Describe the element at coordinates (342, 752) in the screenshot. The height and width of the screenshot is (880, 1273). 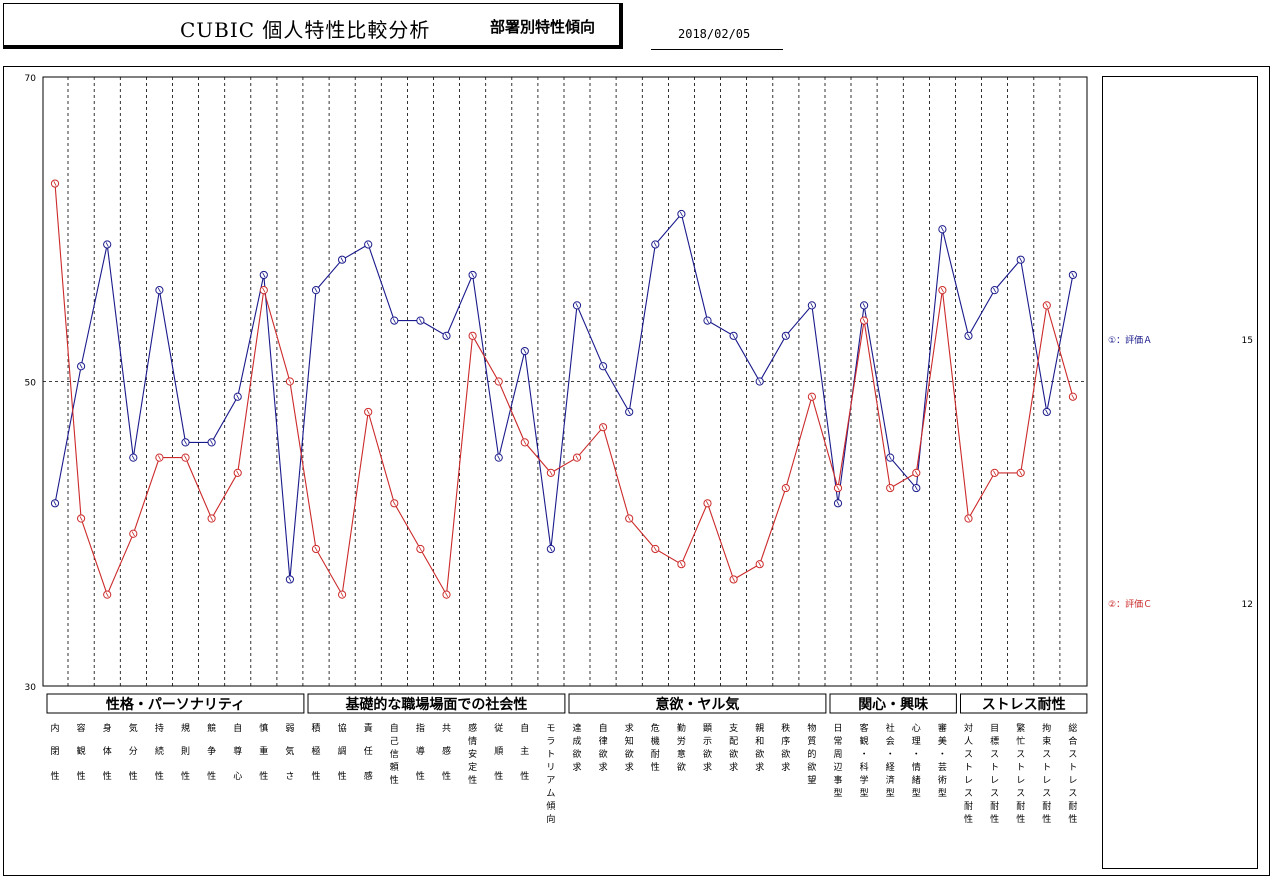
I see `category-label: 協調性` at that location.